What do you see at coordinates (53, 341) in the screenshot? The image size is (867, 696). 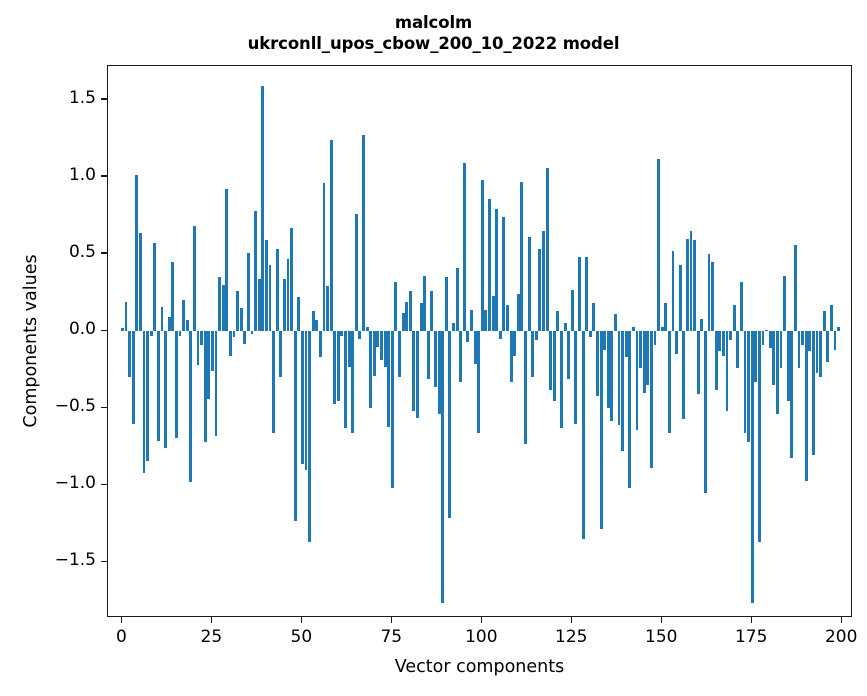 I see `y-axis: −1.5 −1.0 −0.5 0.0 0.5 1.0 1.5` at bounding box center [53, 341].